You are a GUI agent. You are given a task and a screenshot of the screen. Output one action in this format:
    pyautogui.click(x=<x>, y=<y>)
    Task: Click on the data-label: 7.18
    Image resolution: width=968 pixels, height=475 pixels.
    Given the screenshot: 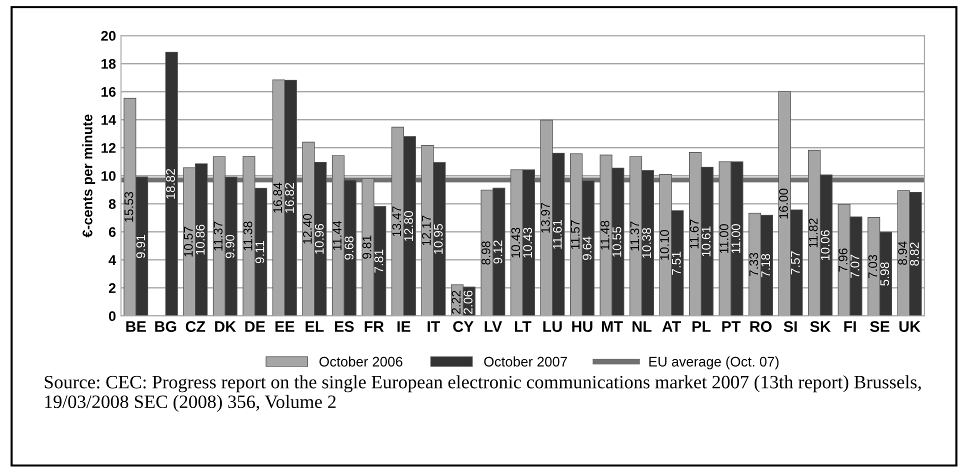 What is the action you would take?
    pyautogui.click(x=765, y=266)
    